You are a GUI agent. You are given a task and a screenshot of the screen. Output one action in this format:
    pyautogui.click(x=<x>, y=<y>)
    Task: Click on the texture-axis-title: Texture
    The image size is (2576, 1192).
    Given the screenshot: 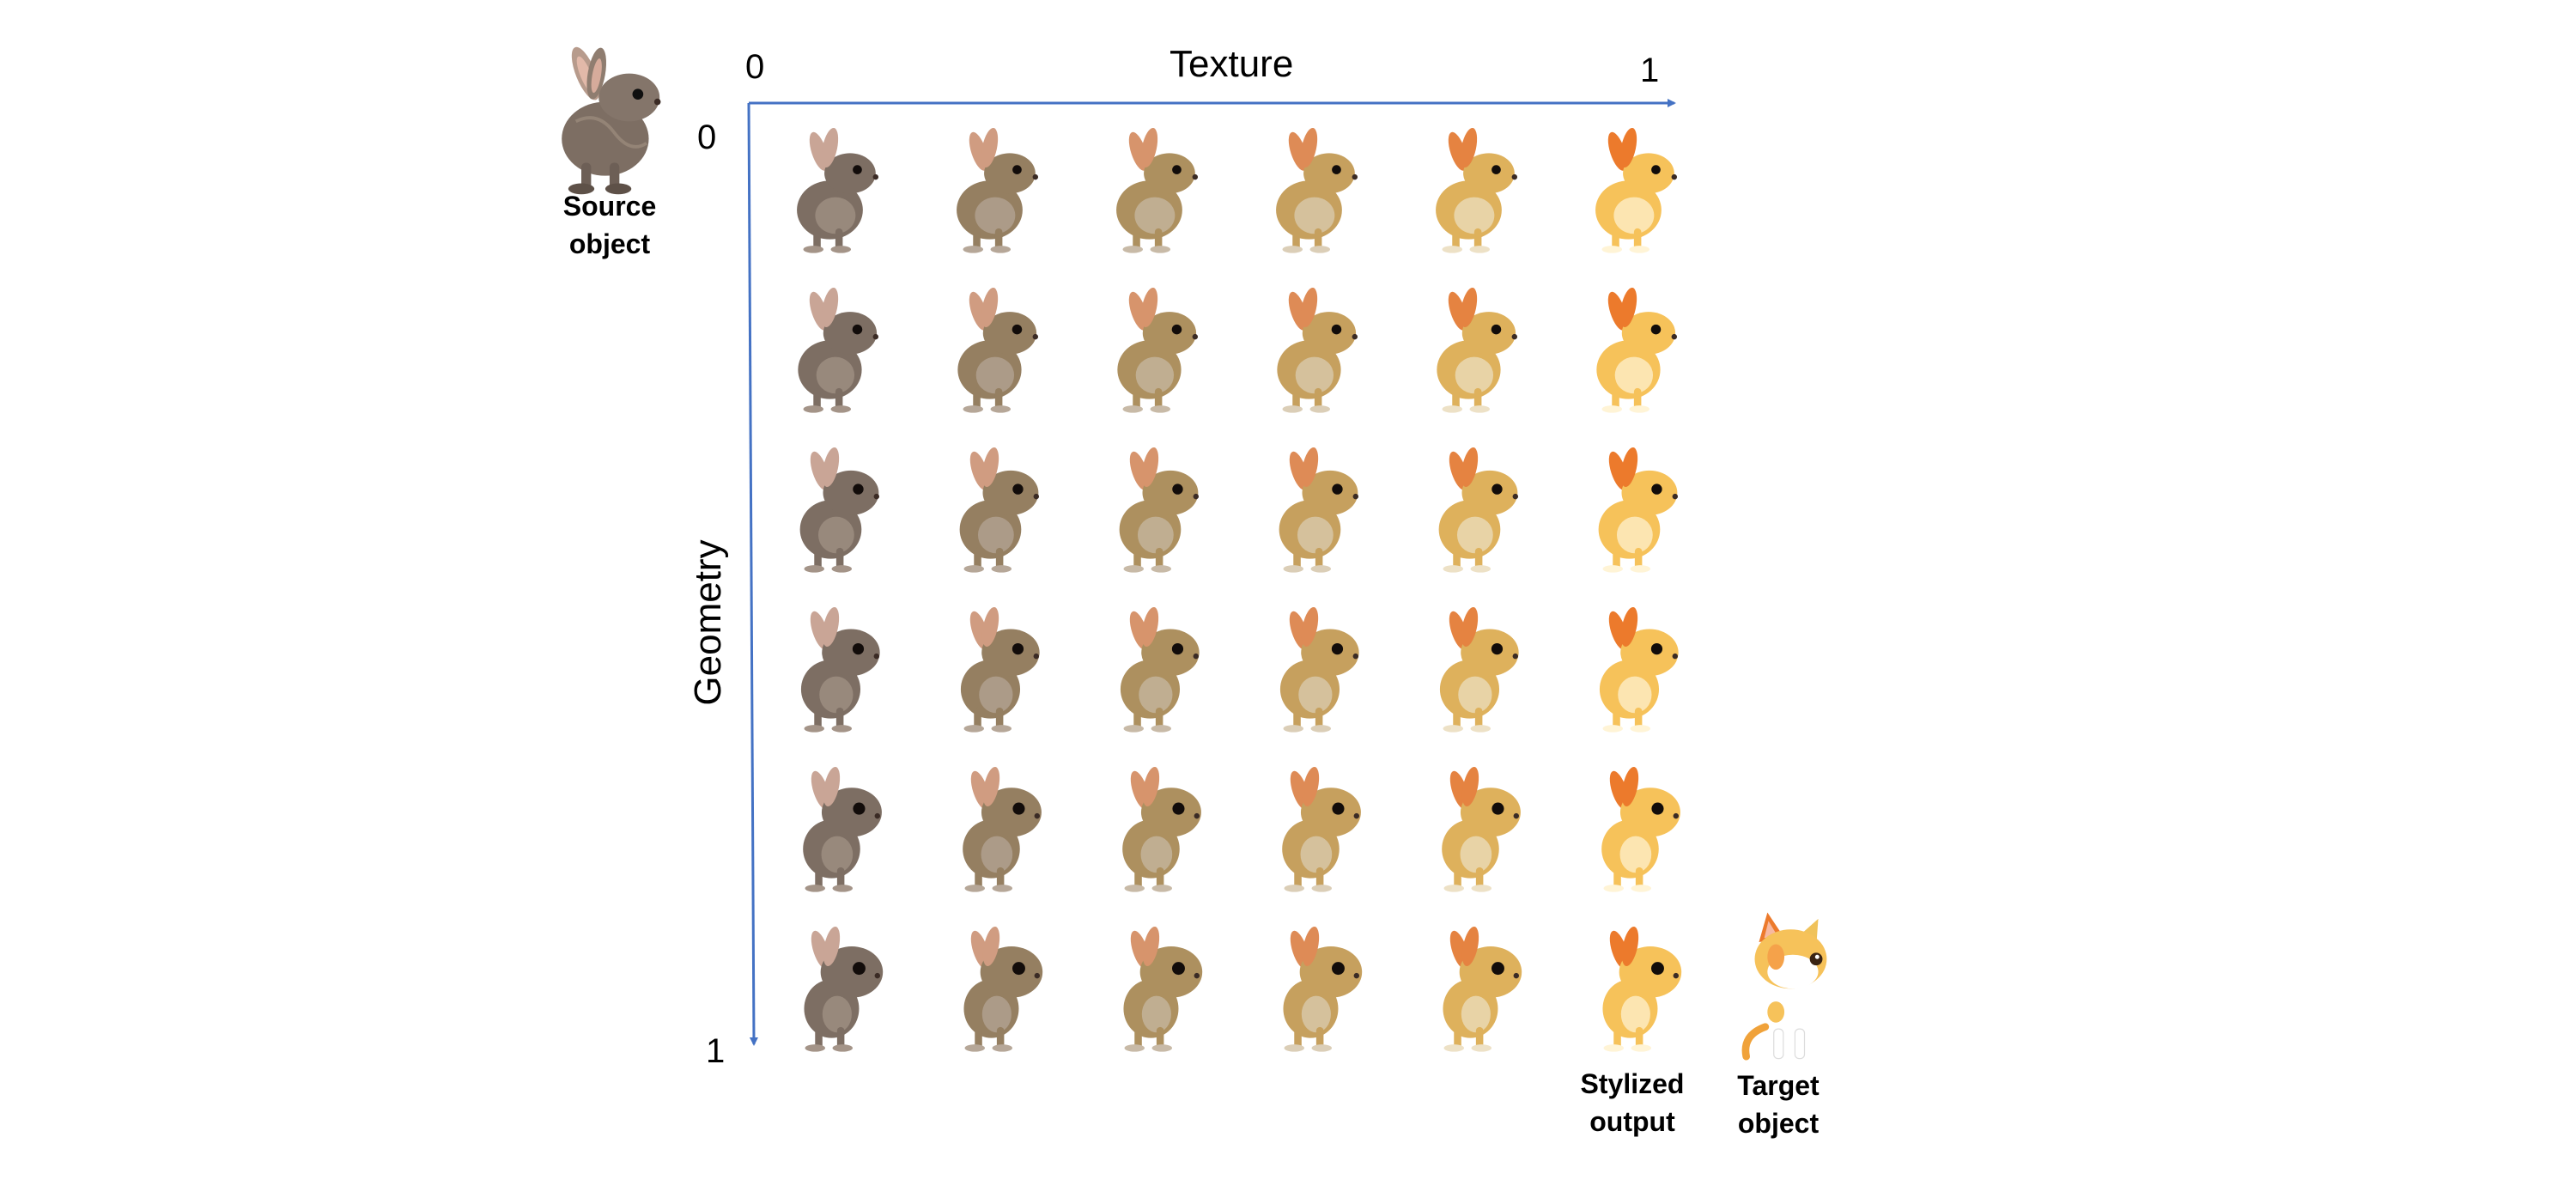 What is the action you would take?
    pyautogui.click(x=1232, y=64)
    